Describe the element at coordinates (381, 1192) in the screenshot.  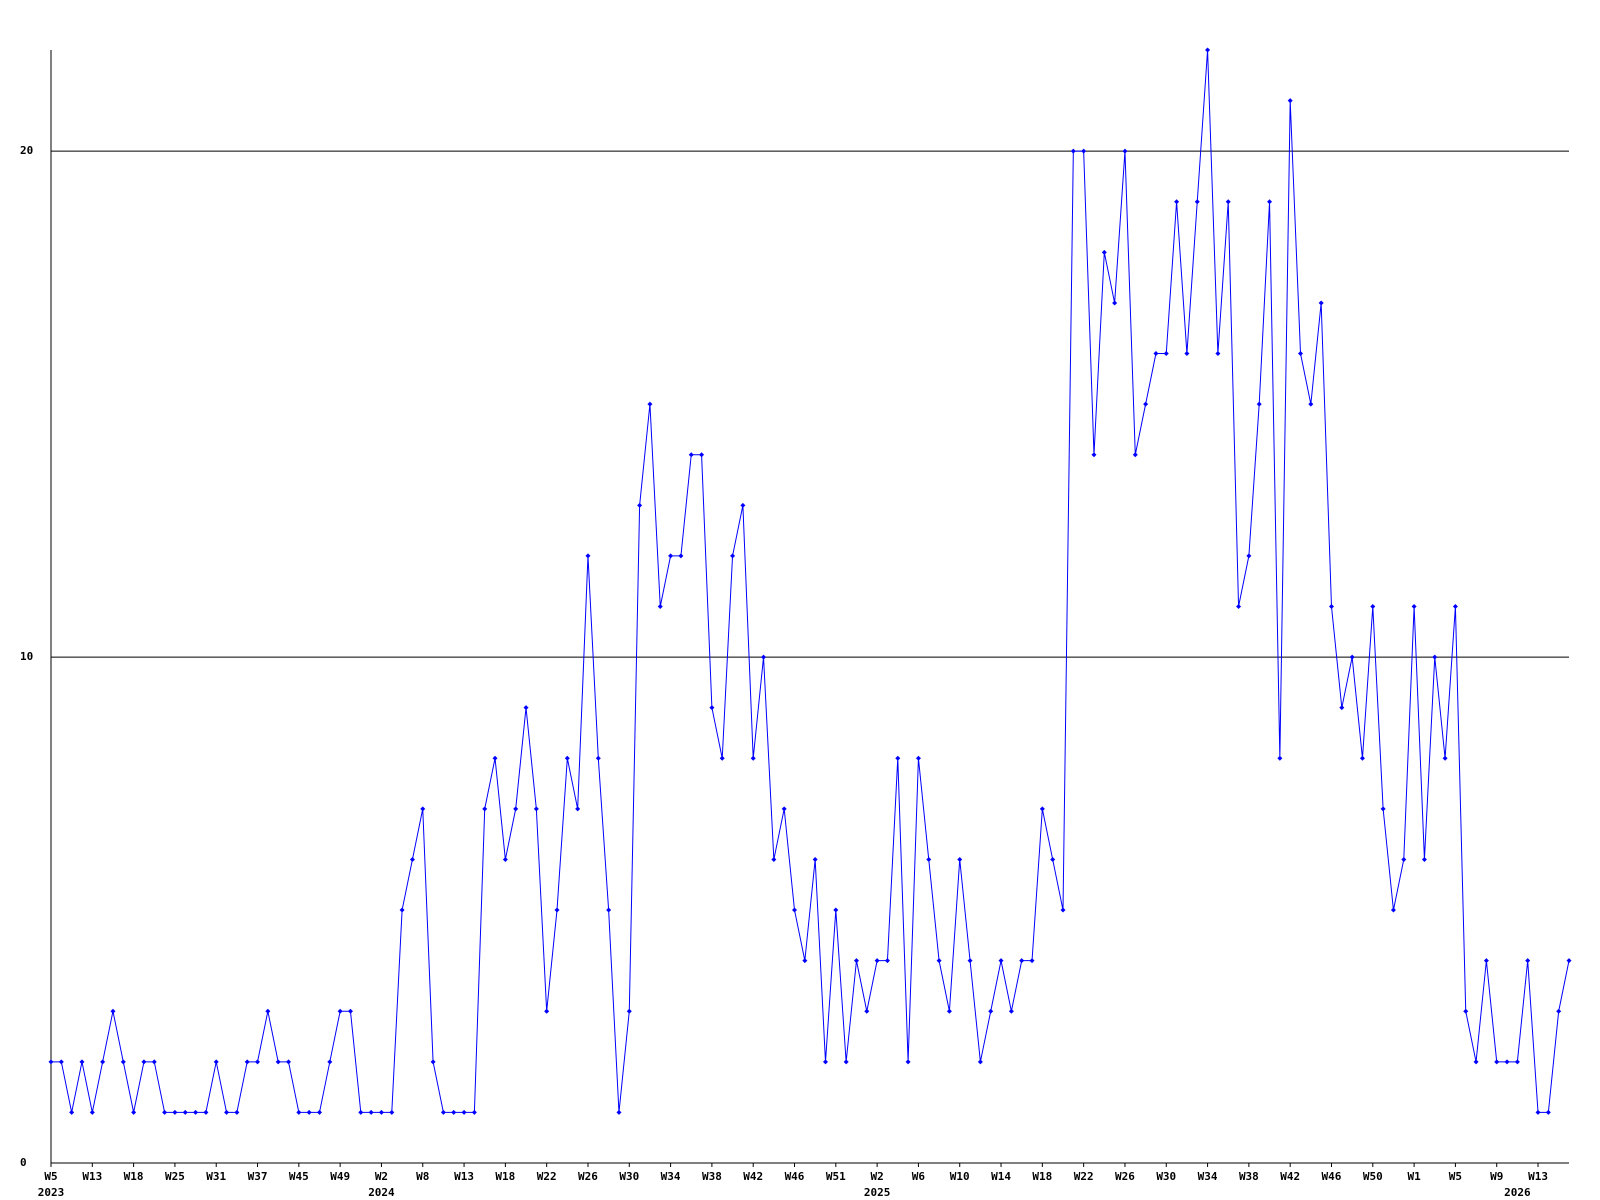
I see `year-label: 2024` at that location.